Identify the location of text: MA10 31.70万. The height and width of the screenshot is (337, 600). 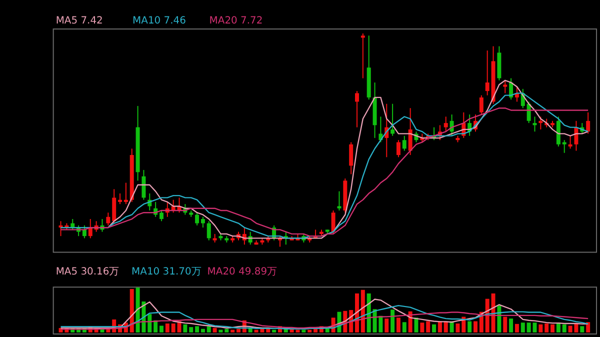
(167, 272).